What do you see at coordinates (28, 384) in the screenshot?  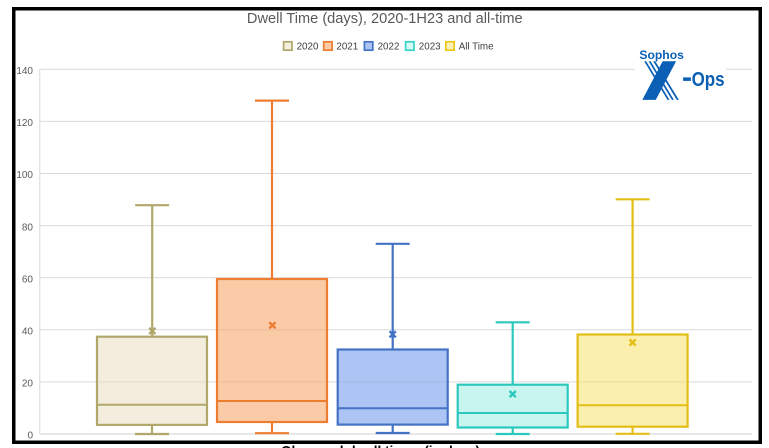 I see `svg-text: 20` at bounding box center [28, 384].